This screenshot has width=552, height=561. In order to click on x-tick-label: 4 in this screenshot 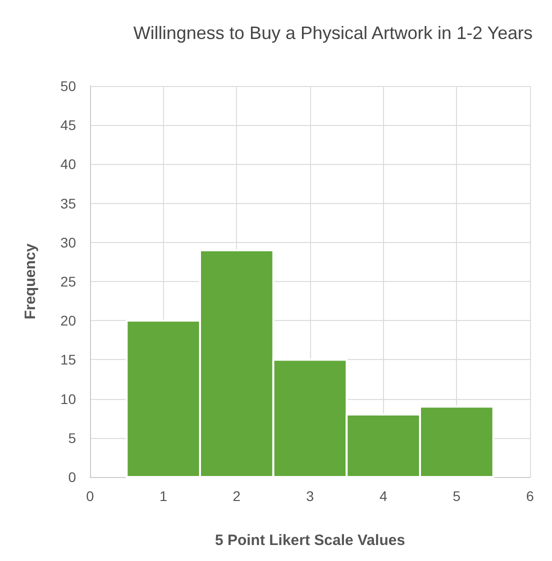, I will do `click(383, 496)`.